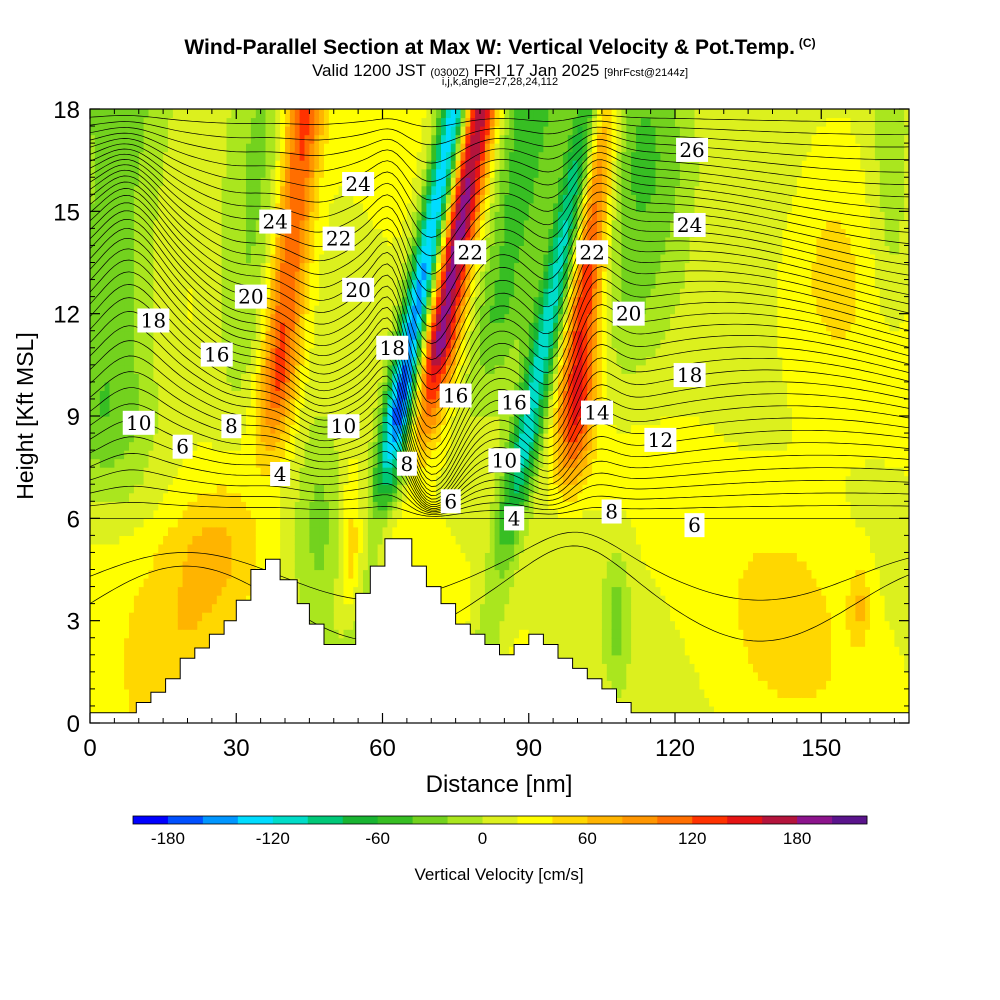 Image resolution: width=1000 pixels, height=1000 pixels. I want to click on isentrope-label: 22, so click(591, 252).